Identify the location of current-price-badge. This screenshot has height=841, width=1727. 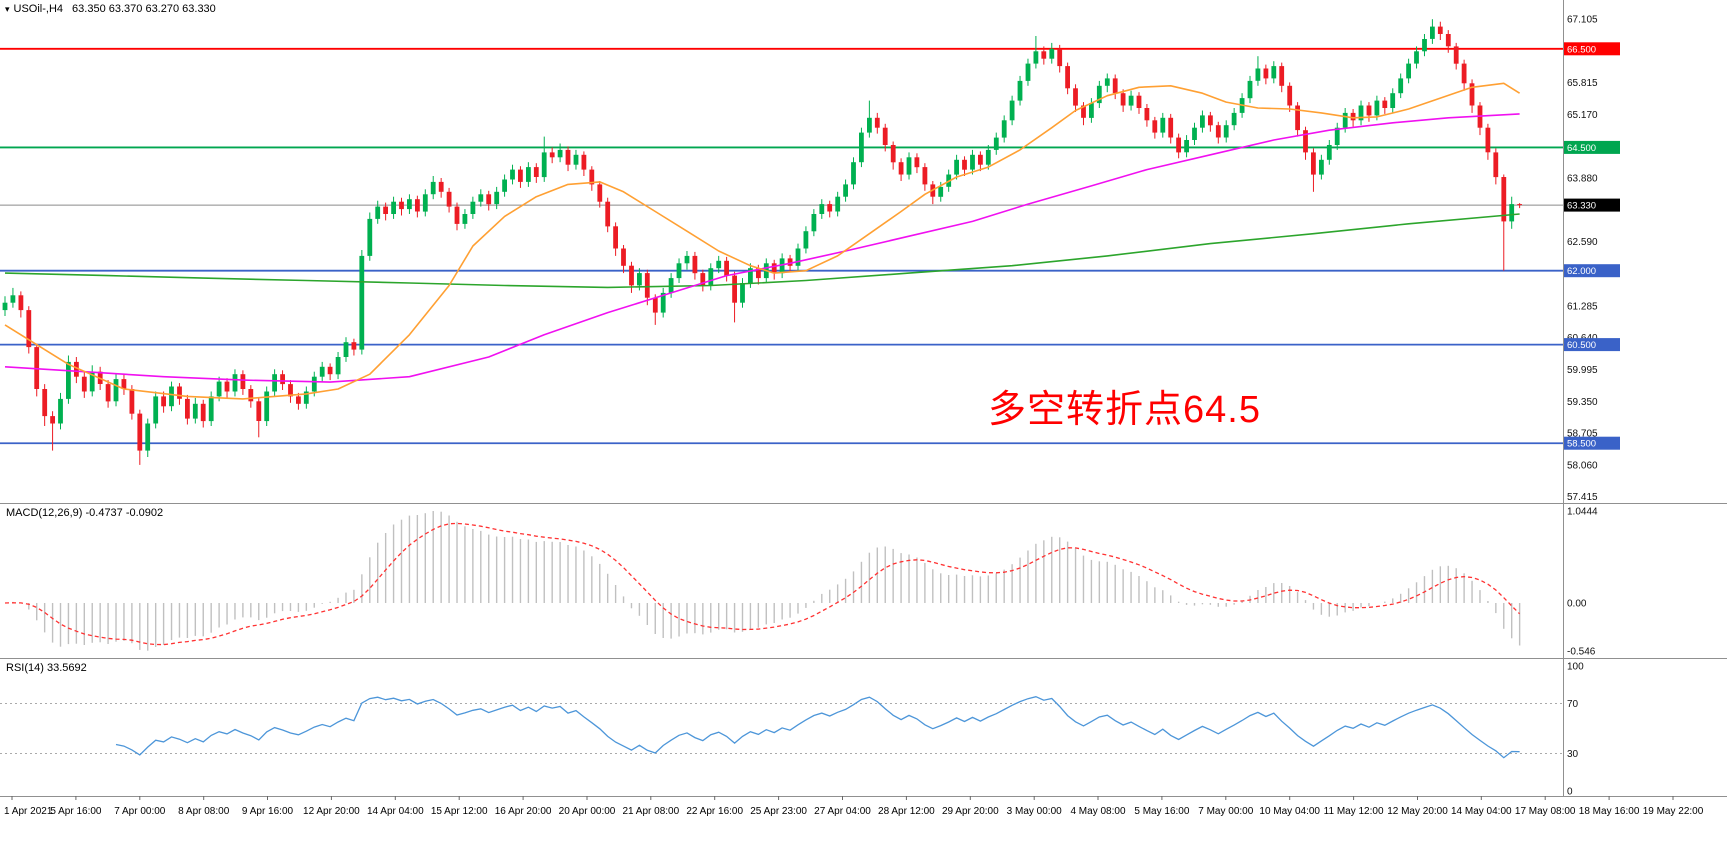
(1592, 205).